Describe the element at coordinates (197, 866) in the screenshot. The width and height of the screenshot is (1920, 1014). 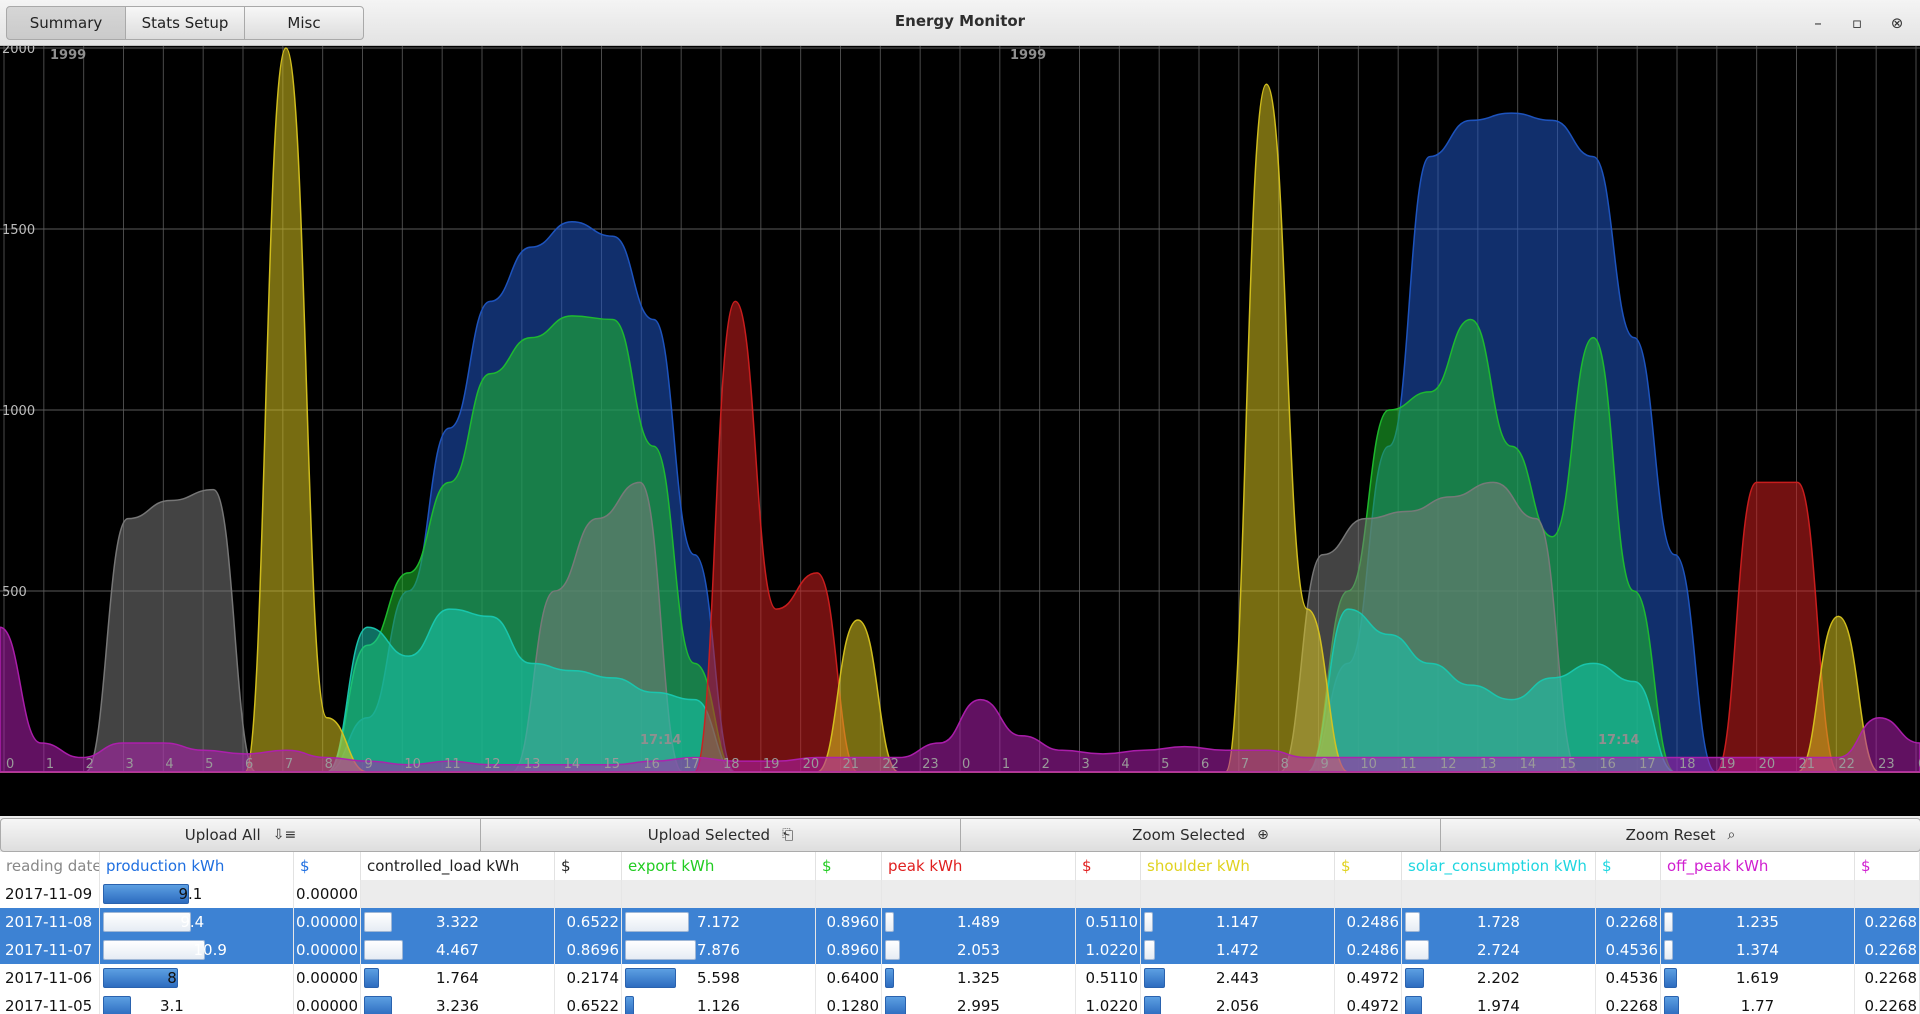
I see `column-header: production kWh` at that location.